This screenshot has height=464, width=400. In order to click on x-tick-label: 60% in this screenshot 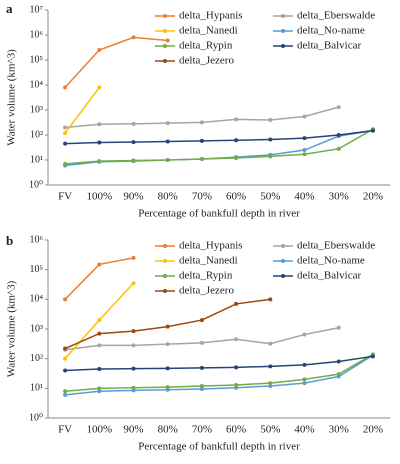, I will do `click(236, 430)`.